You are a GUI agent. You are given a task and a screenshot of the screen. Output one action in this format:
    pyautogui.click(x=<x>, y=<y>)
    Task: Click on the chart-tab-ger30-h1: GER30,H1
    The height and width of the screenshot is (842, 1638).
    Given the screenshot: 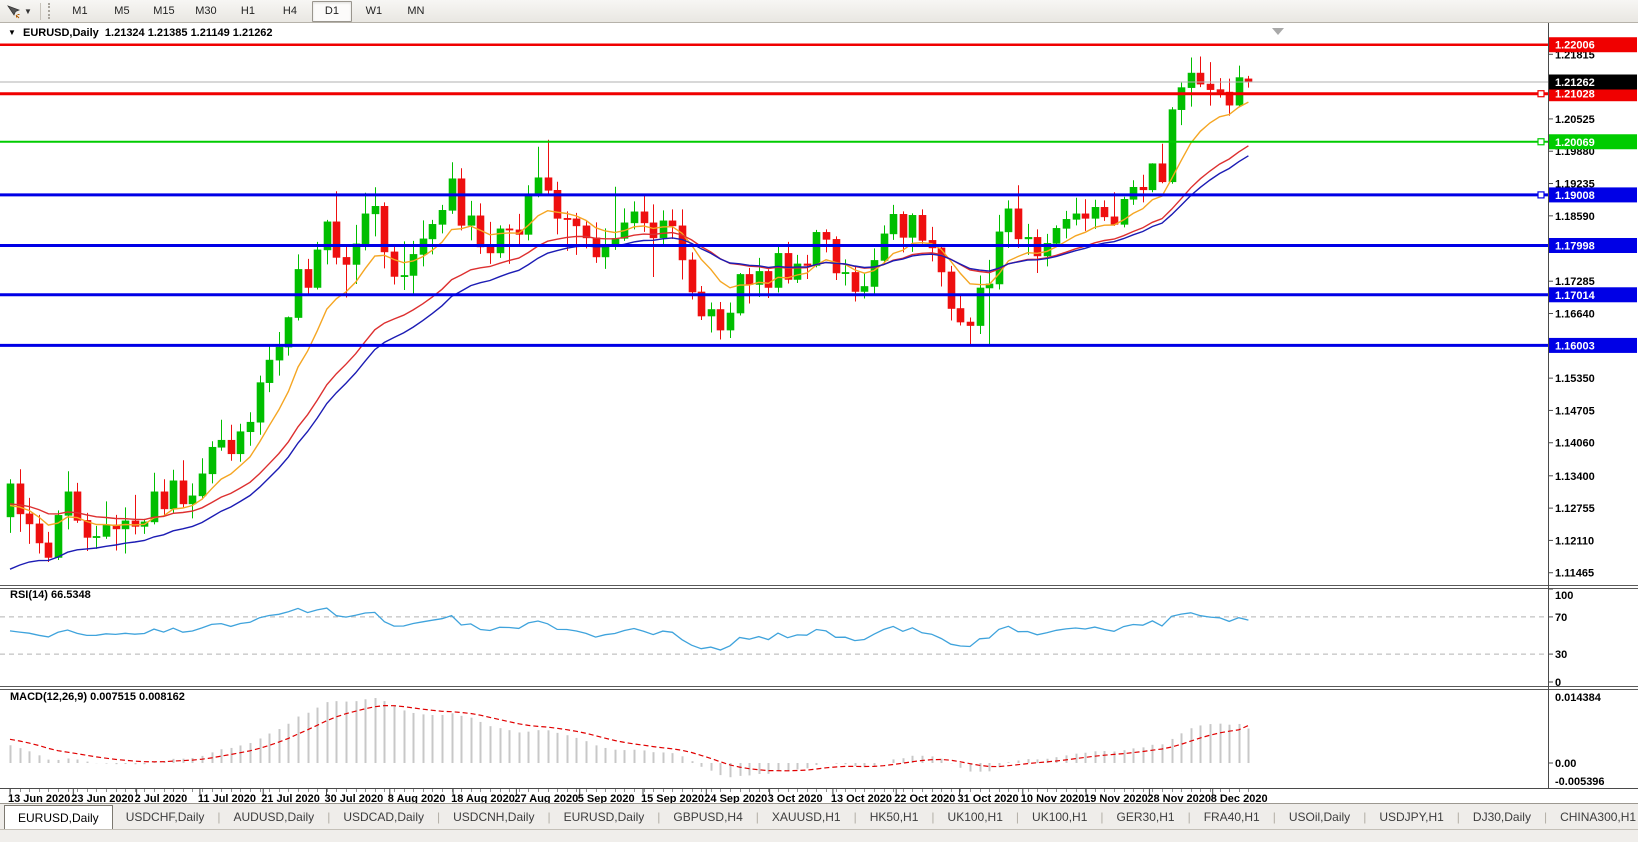 What is the action you would take?
    pyautogui.click(x=1145, y=816)
    